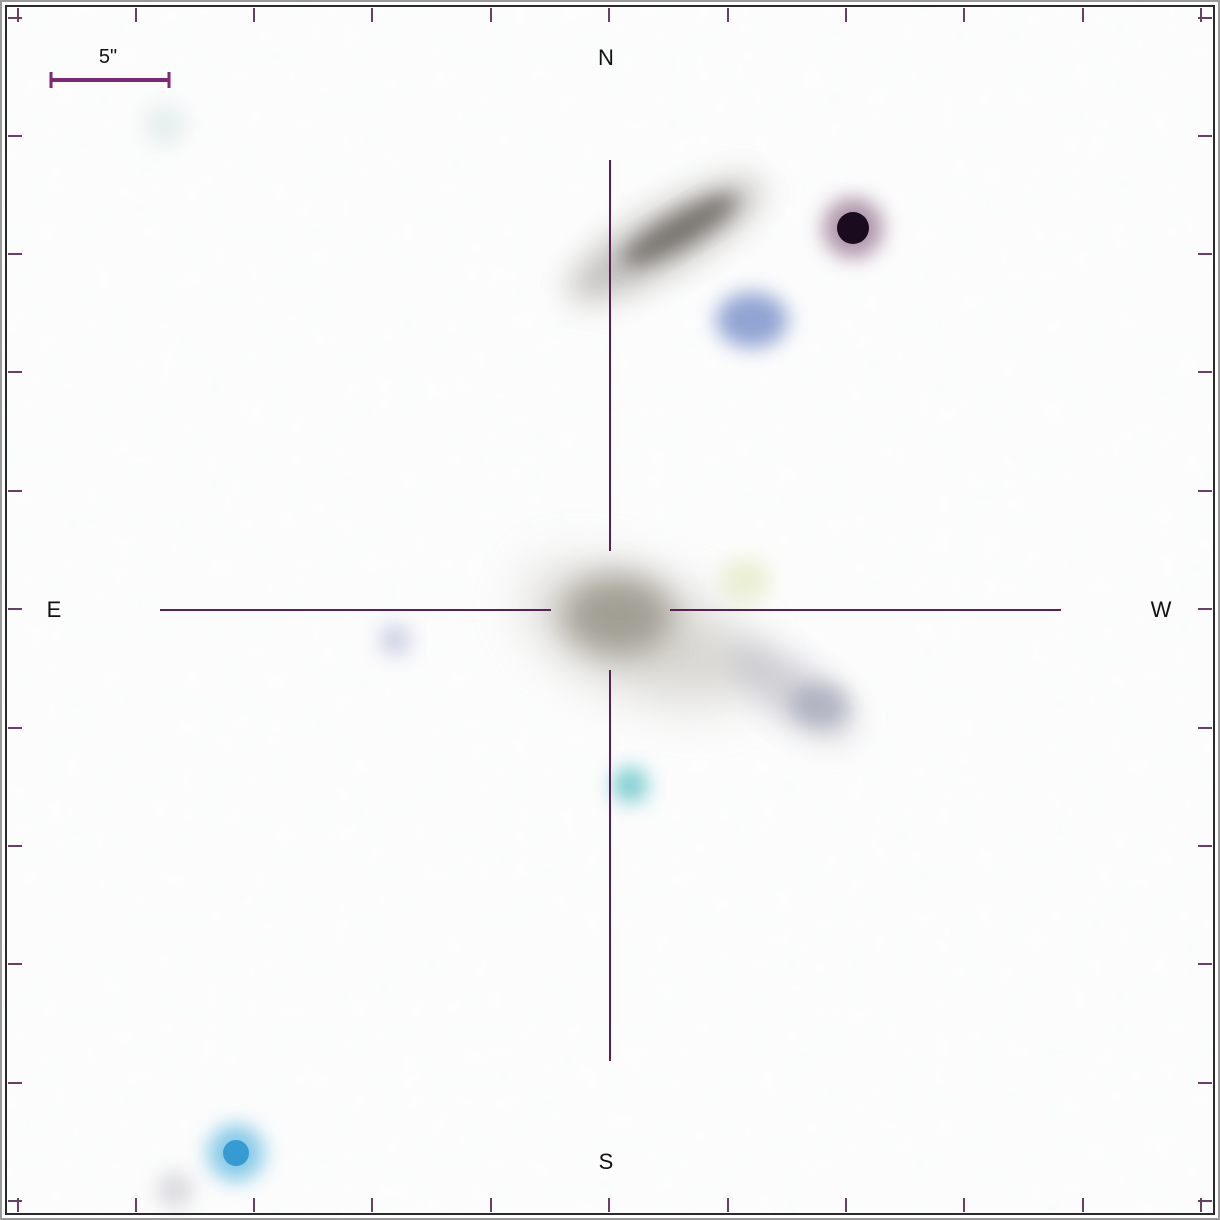 This screenshot has height=1220, width=1220. I want to click on compass-east-label: E, so click(54, 609).